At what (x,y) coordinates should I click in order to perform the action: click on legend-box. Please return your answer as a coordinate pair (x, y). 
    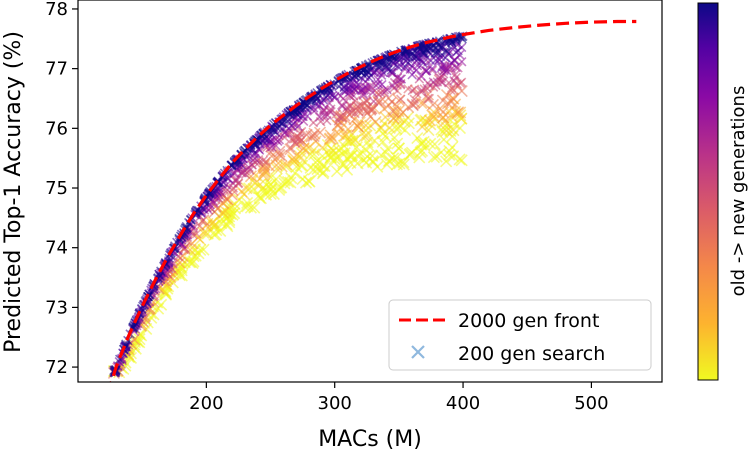
    Looking at the image, I should click on (520, 335).